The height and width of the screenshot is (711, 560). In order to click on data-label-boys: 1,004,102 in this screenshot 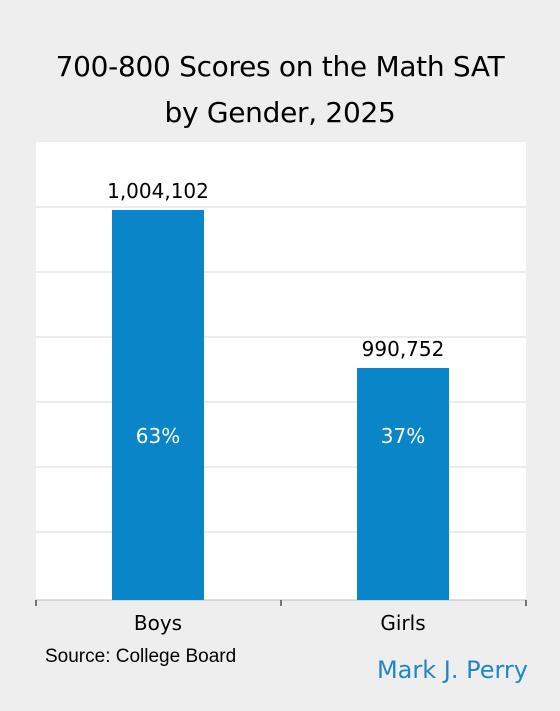, I will do `click(158, 191)`.